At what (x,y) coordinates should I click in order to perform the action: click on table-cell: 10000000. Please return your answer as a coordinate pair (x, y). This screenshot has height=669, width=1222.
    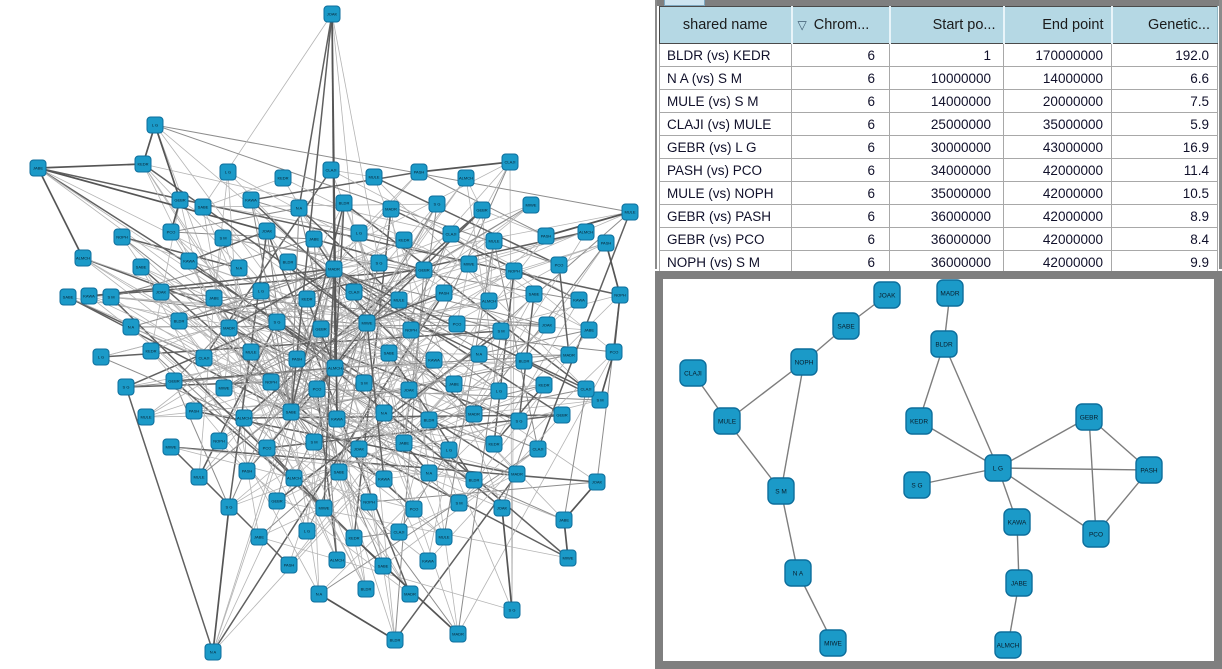
    Looking at the image, I should click on (946, 78).